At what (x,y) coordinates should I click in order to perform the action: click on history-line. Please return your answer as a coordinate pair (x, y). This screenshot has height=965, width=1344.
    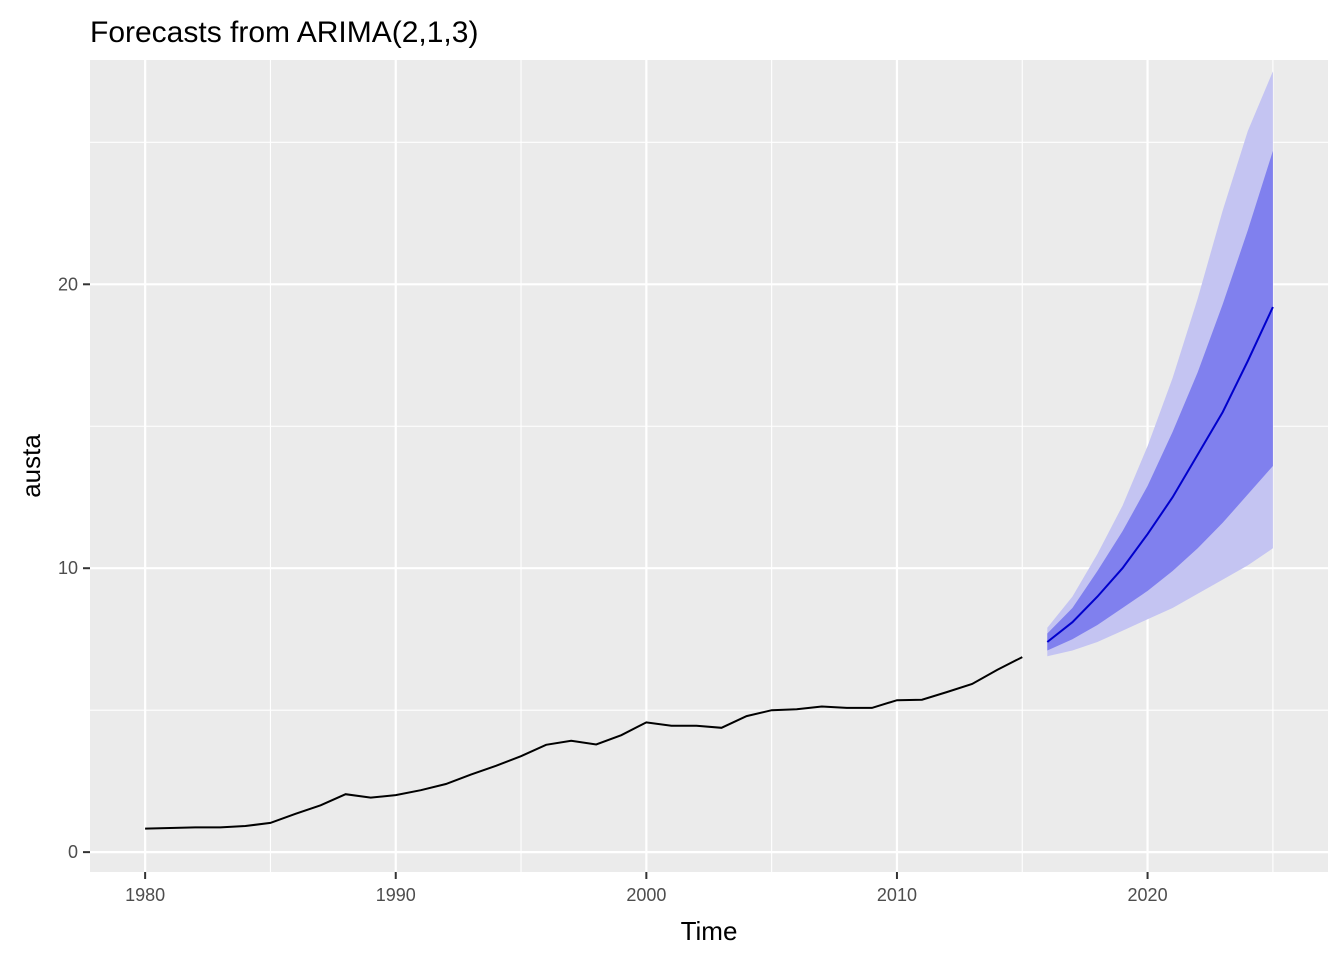
    Looking at the image, I should click on (584, 743).